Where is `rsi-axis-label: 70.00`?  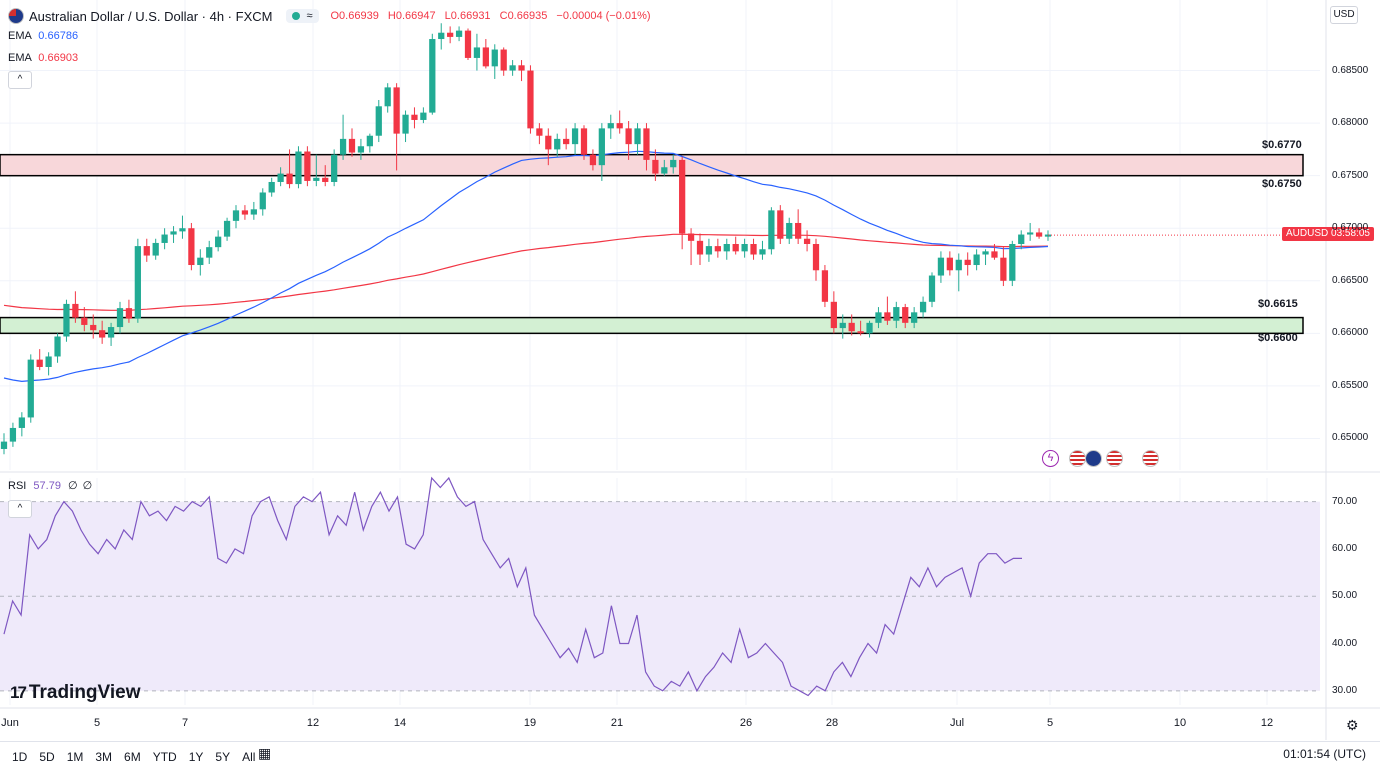 rsi-axis-label: 70.00 is located at coordinates (1345, 501).